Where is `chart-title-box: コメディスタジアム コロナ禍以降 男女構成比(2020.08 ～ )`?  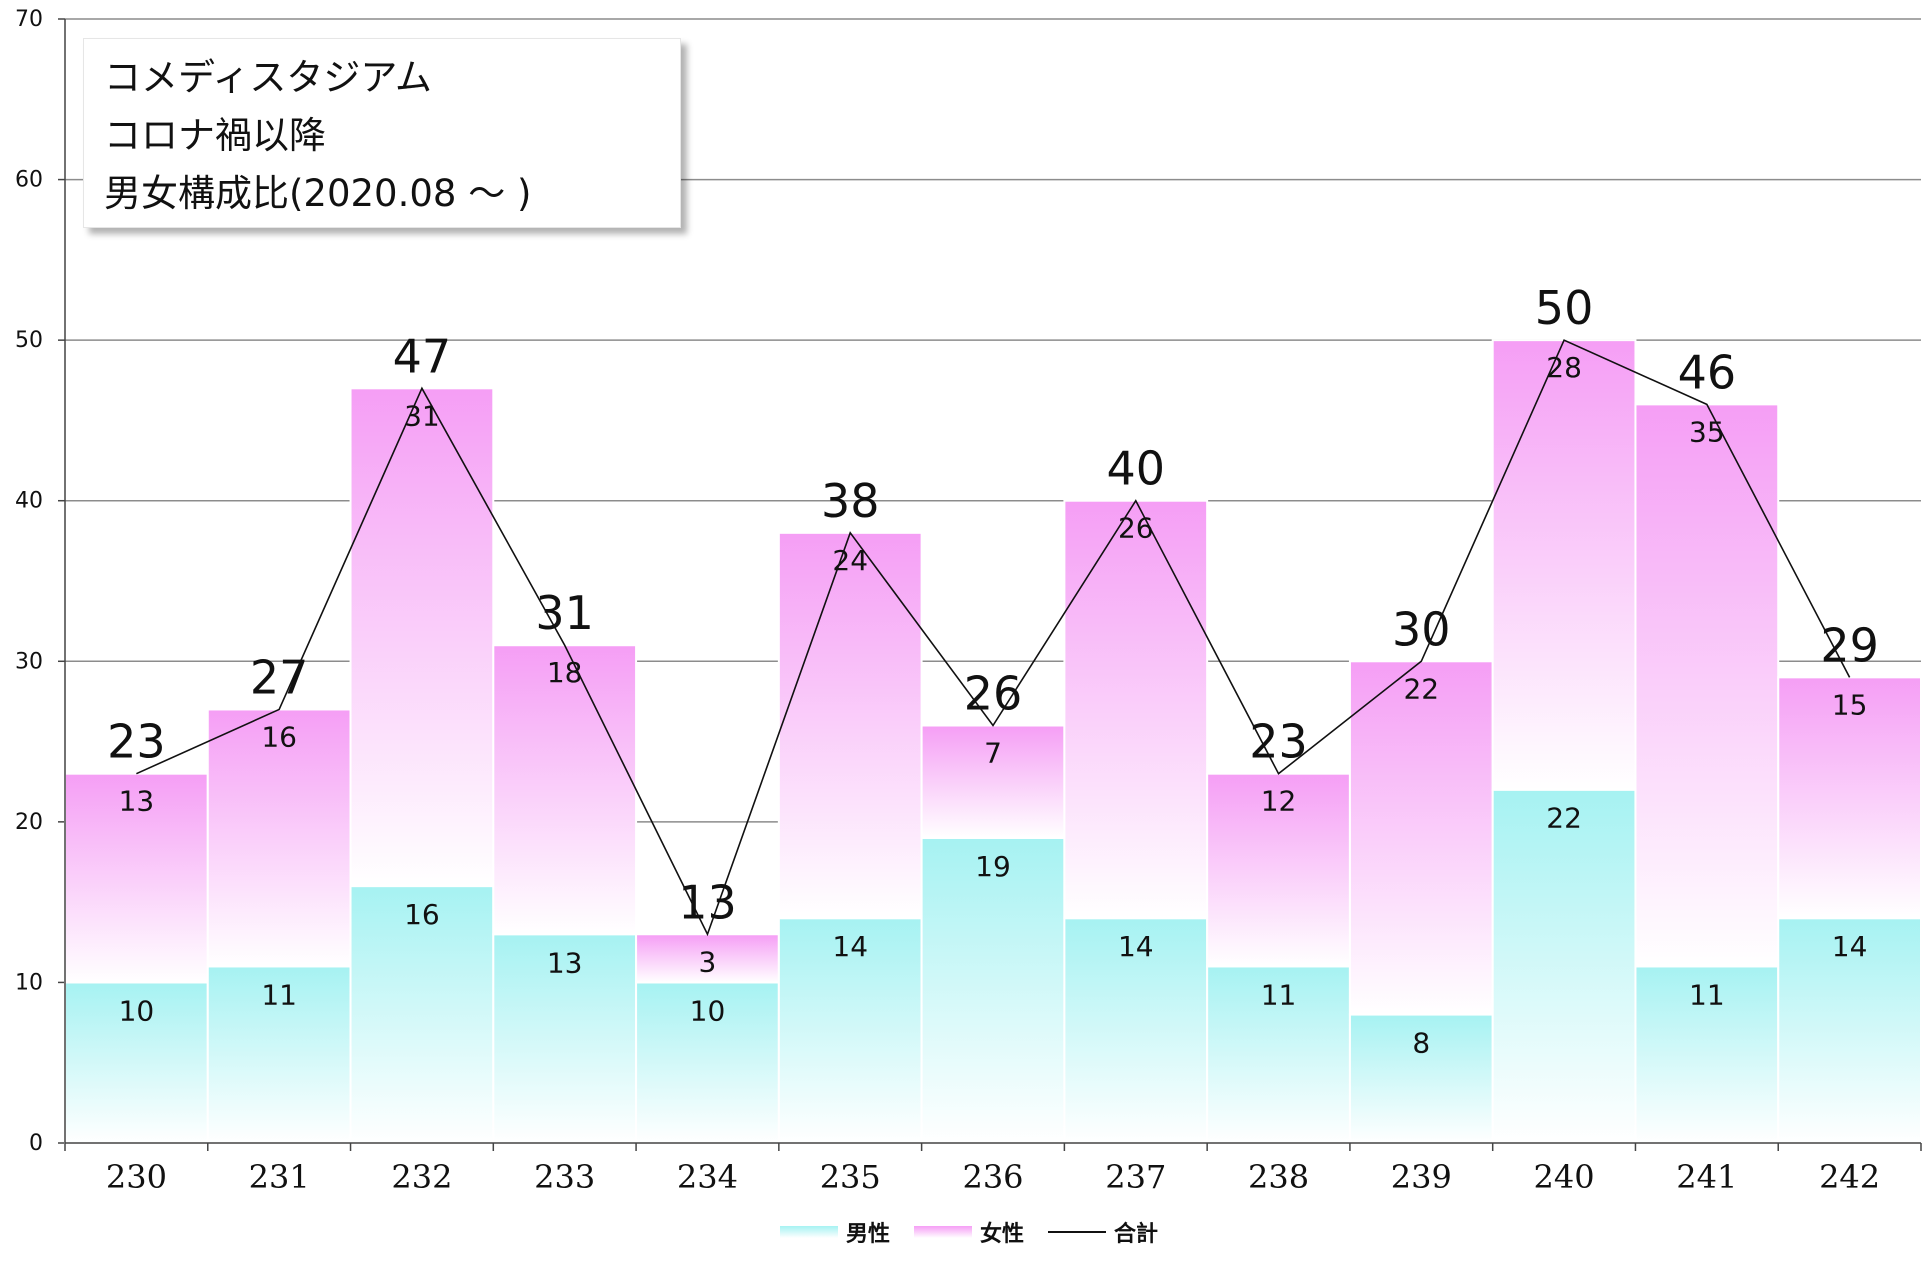 chart-title-box: コメディスタジアム コロナ禍以降 男女構成比(2020.08 ～ ) is located at coordinates (382, 133).